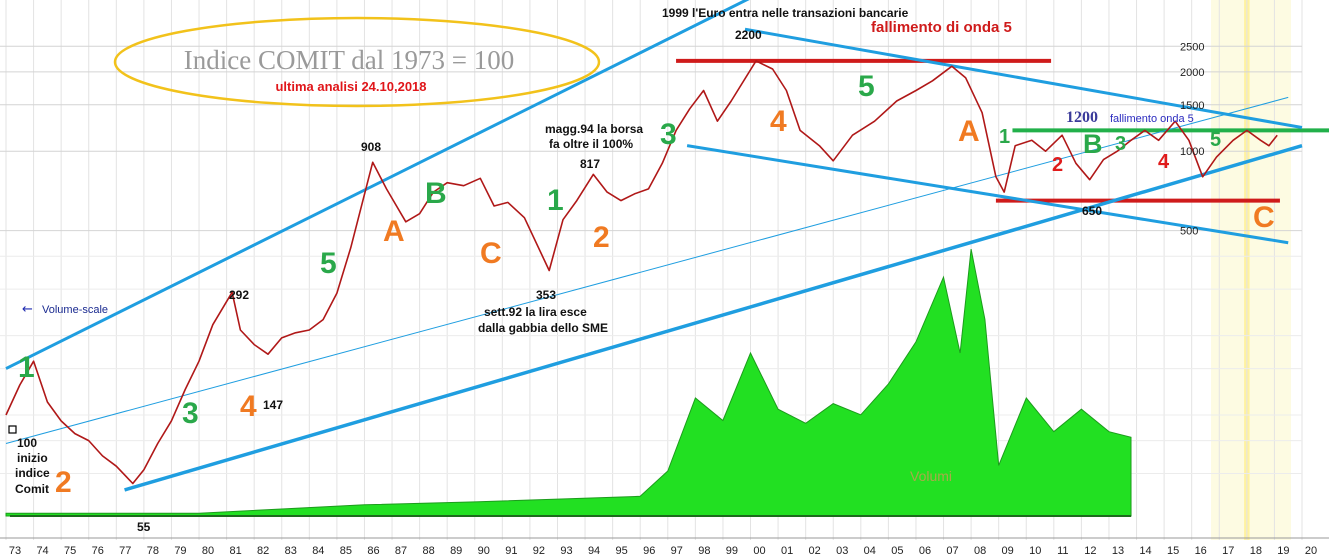  I want to click on peak-label-2200: 2200, so click(748, 35).